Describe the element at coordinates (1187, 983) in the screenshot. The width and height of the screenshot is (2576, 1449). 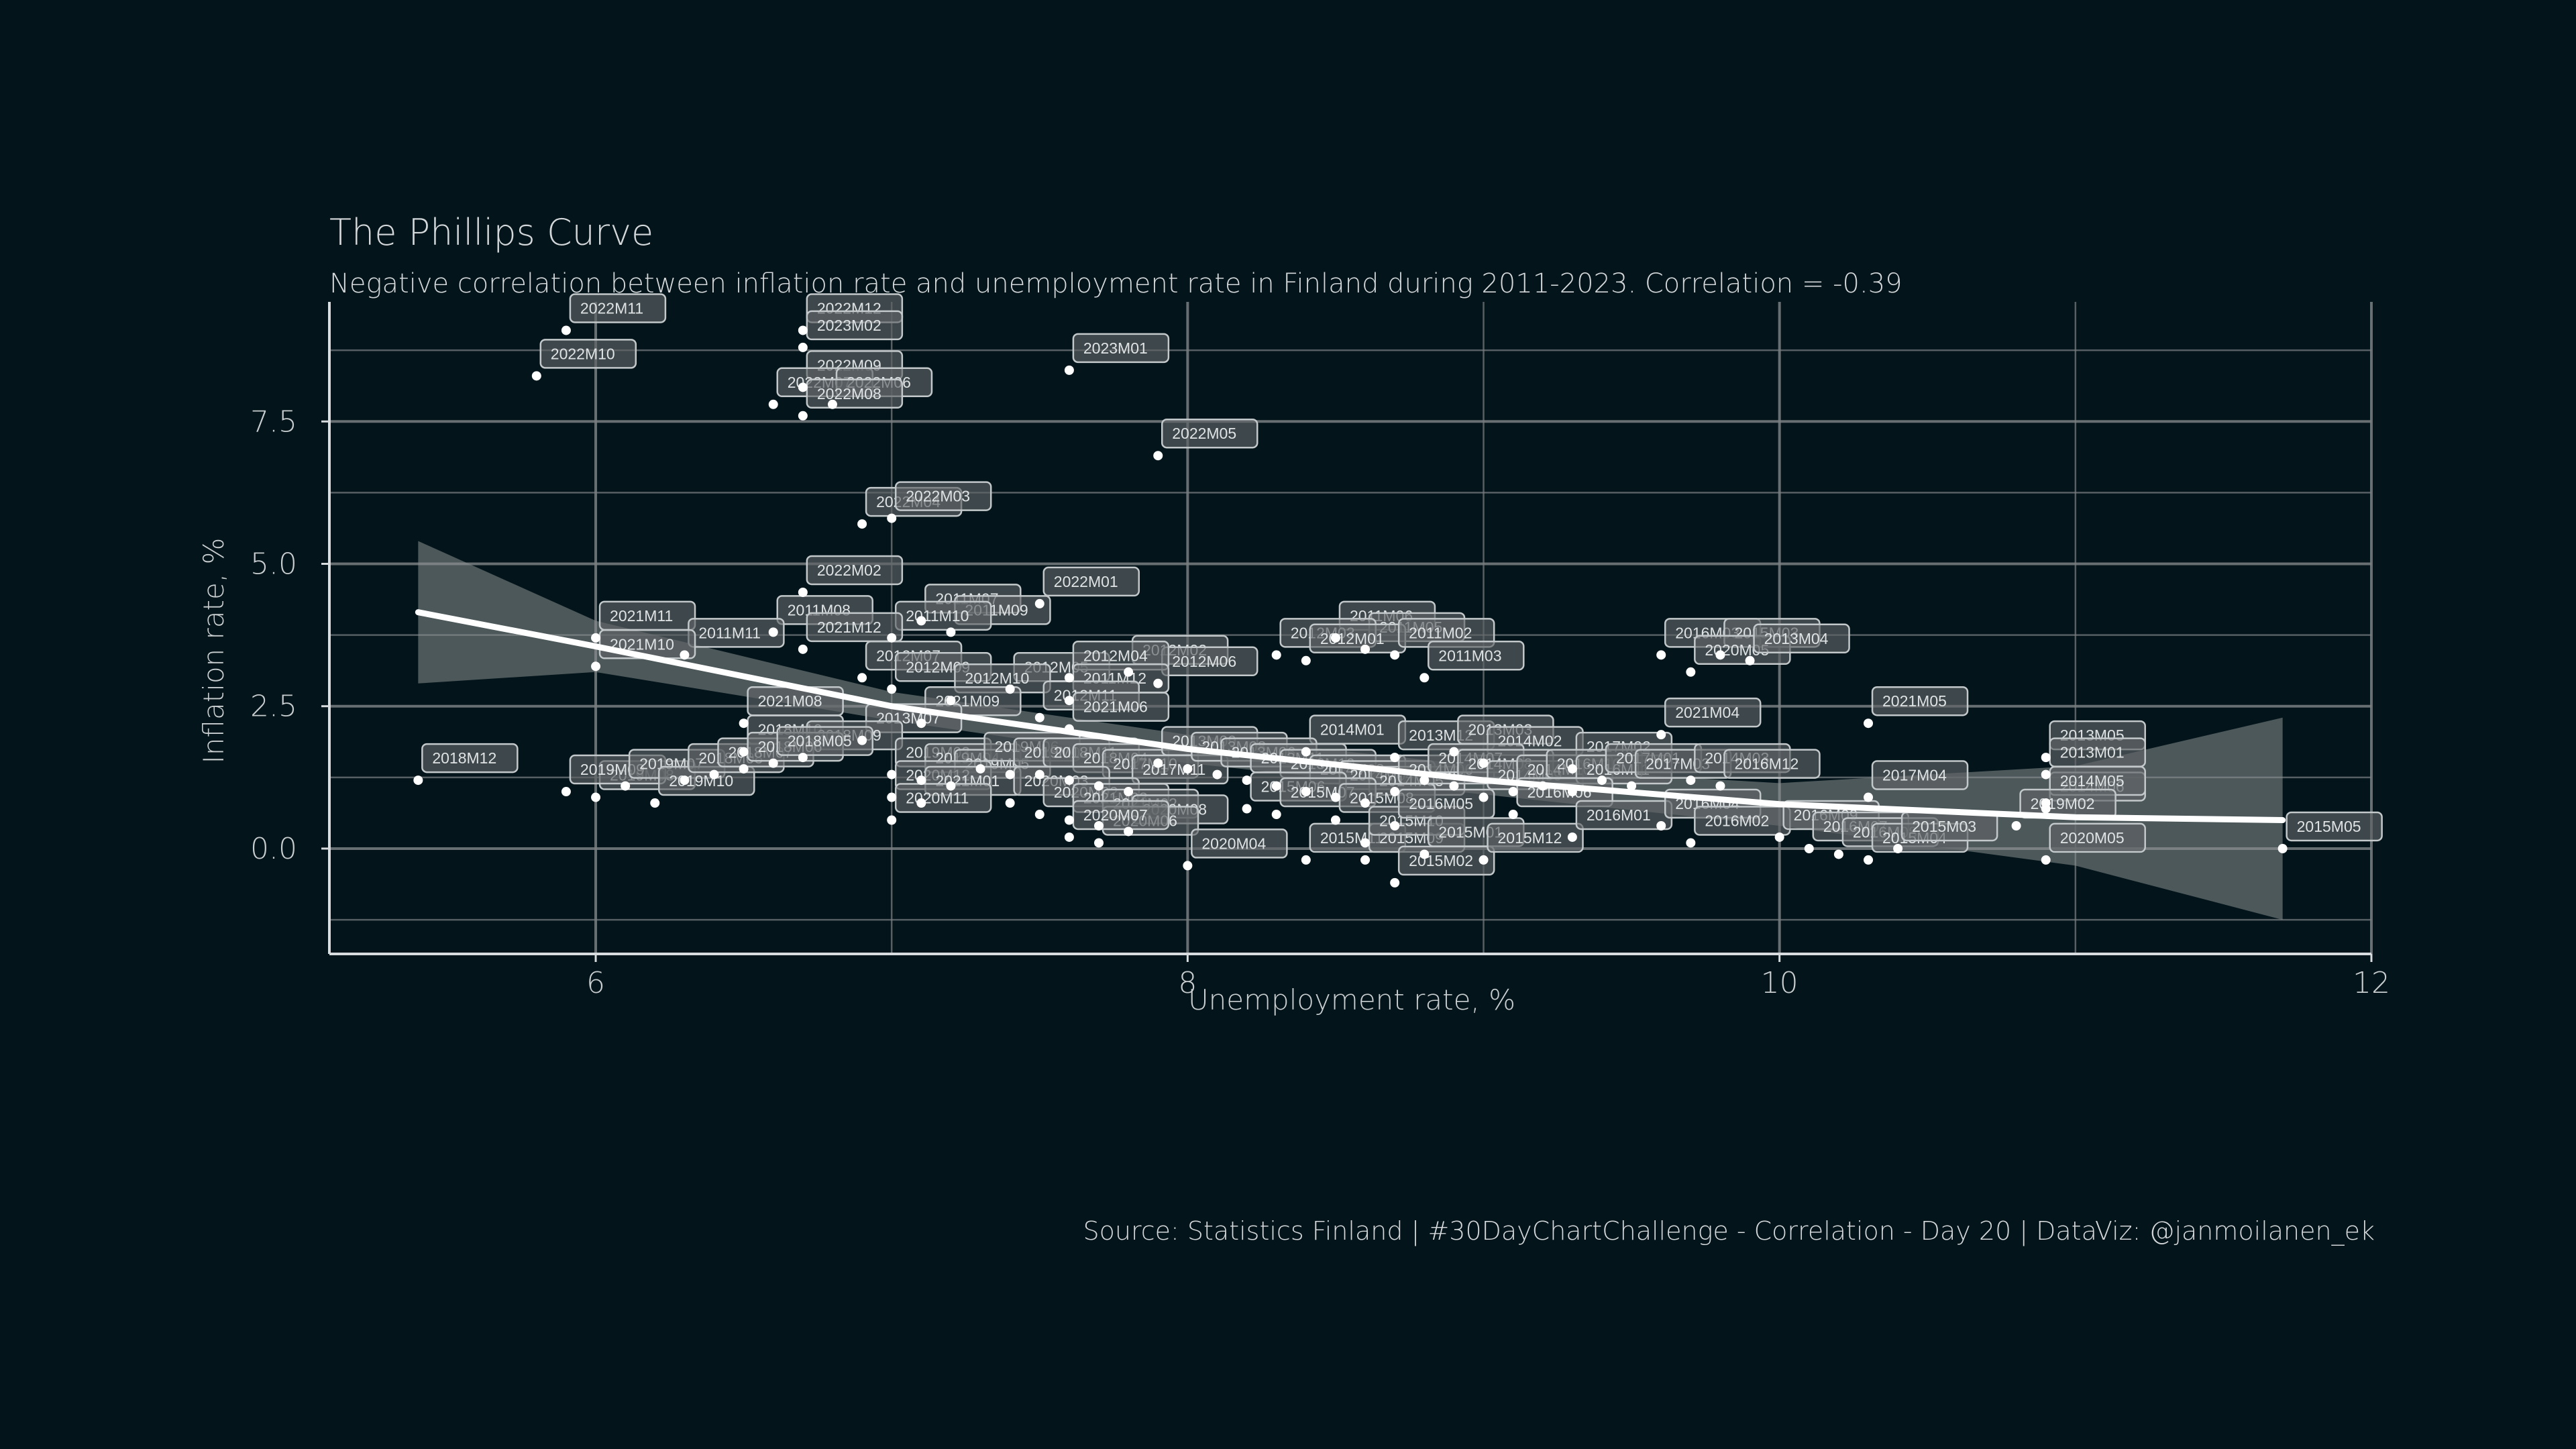
I see `x-tick-label: 8` at that location.